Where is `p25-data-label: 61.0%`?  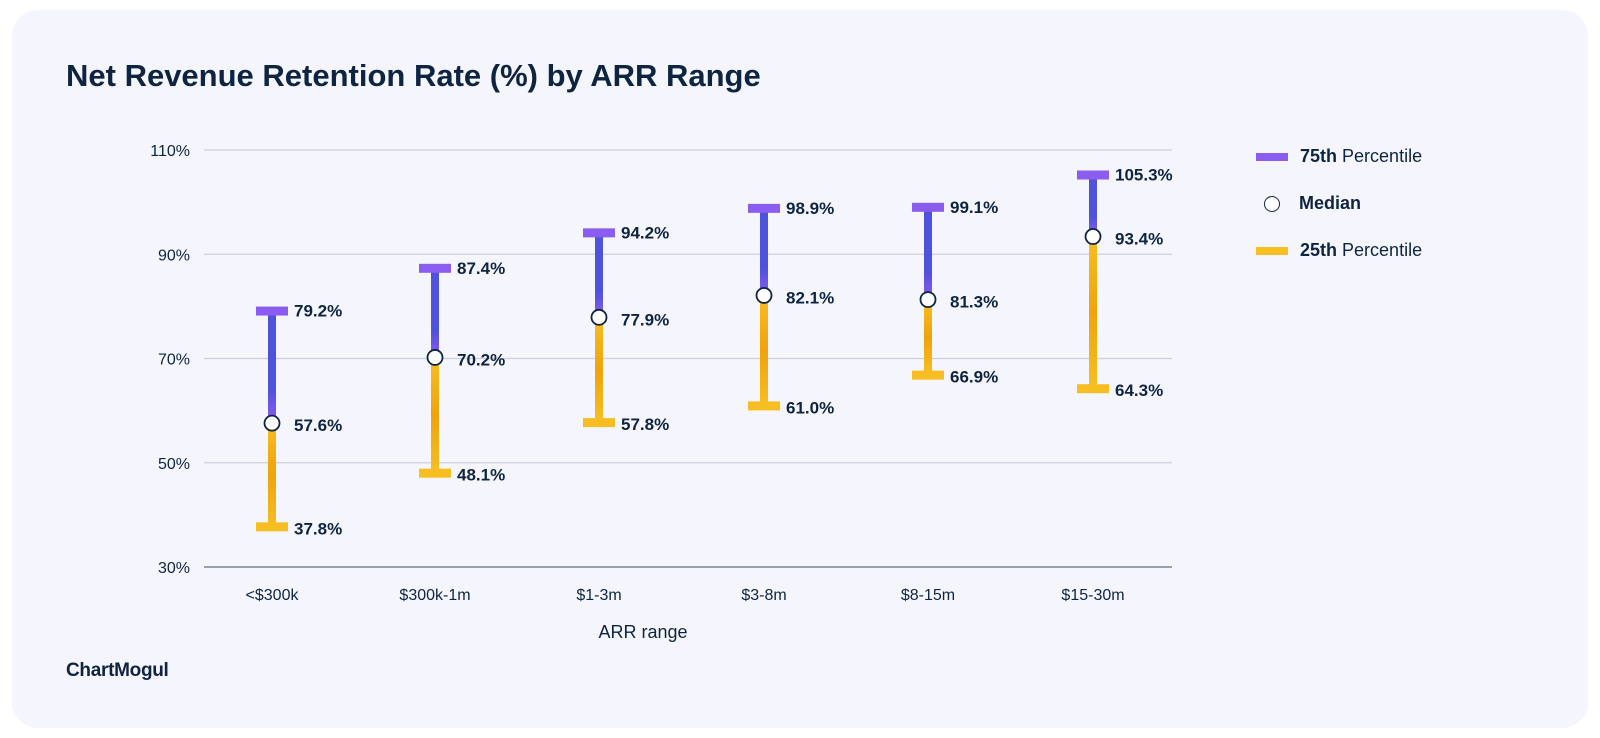
p25-data-label: 61.0% is located at coordinates (810, 407).